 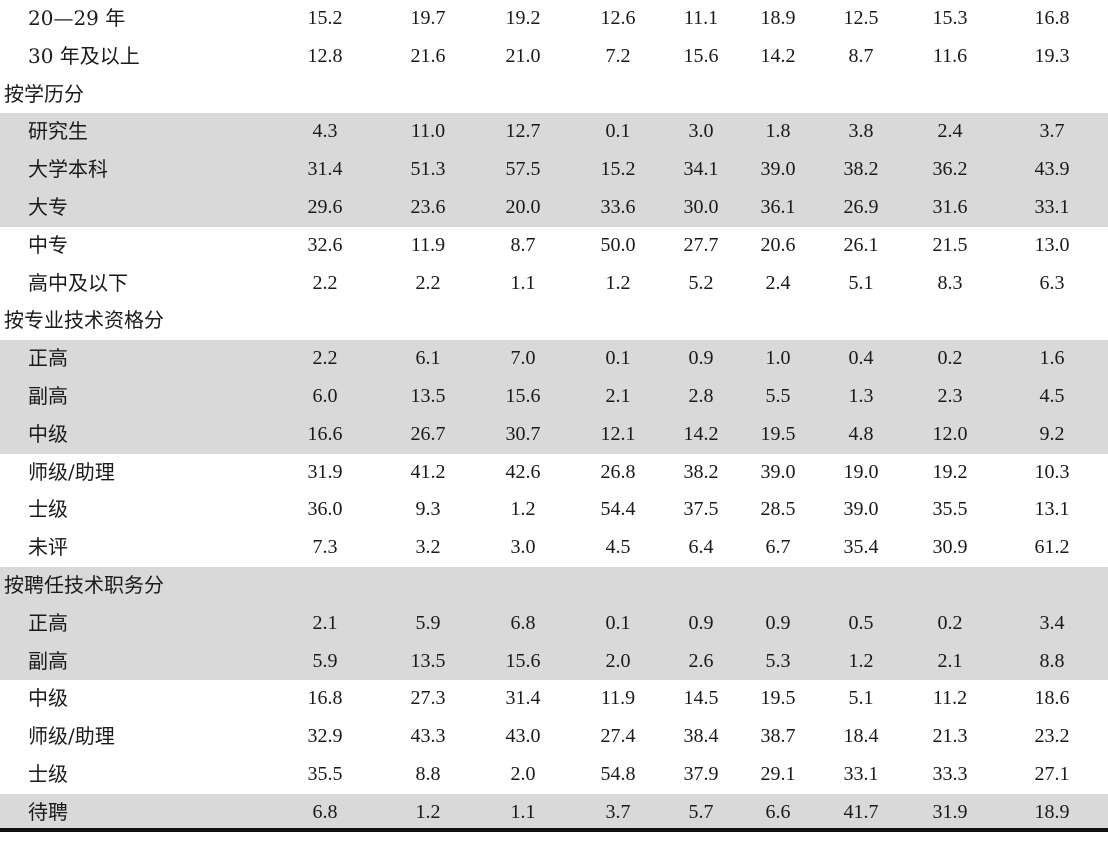 What do you see at coordinates (618, 169) in the screenshot?
I see `table-cell: 15.2` at bounding box center [618, 169].